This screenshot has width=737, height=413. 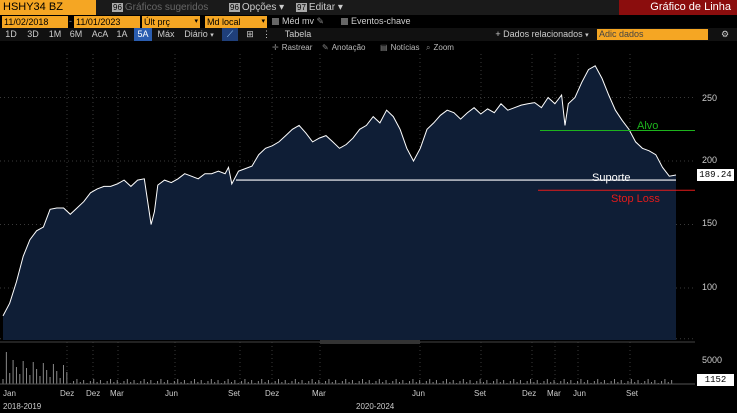 What do you see at coordinates (368, 34) in the screenshot?
I see `period-row` at bounding box center [368, 34].